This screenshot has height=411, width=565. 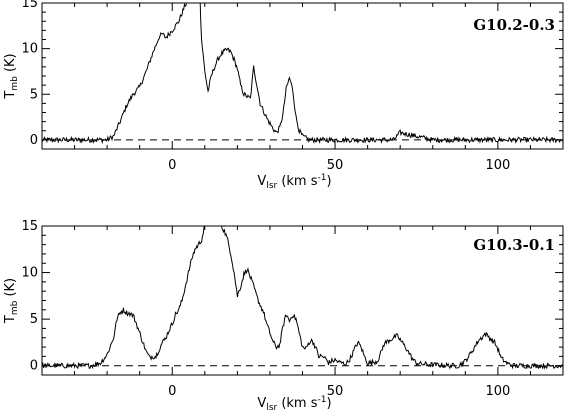 I want to click on source-name-label: G10.3-0.1, so click(x=514, y=245).